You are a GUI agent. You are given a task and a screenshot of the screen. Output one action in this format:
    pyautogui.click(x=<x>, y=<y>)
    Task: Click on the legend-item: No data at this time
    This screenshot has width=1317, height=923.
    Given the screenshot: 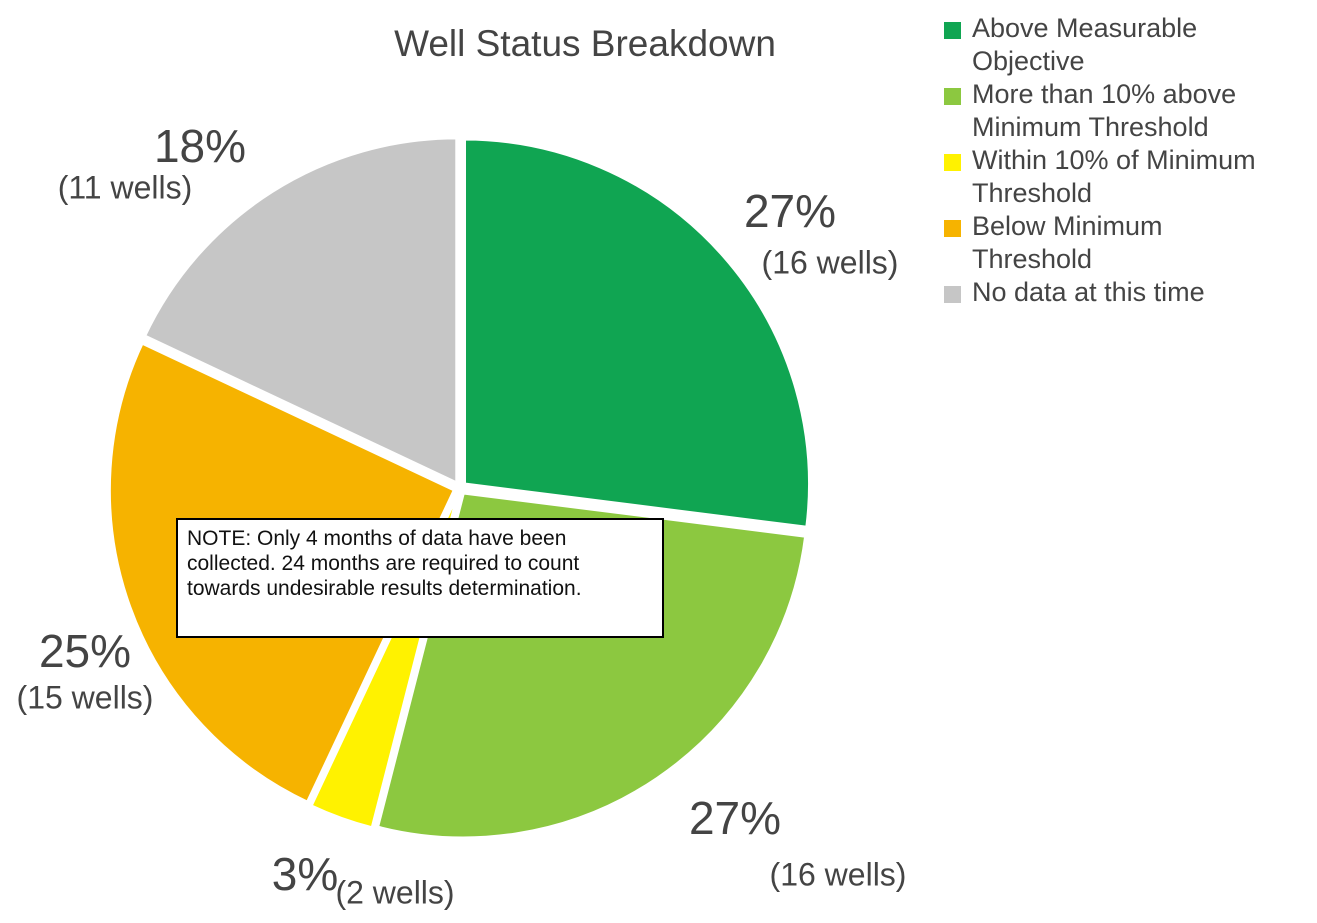 What is the action you would take?
    pyautogui.click(x=1110, y=292)
    